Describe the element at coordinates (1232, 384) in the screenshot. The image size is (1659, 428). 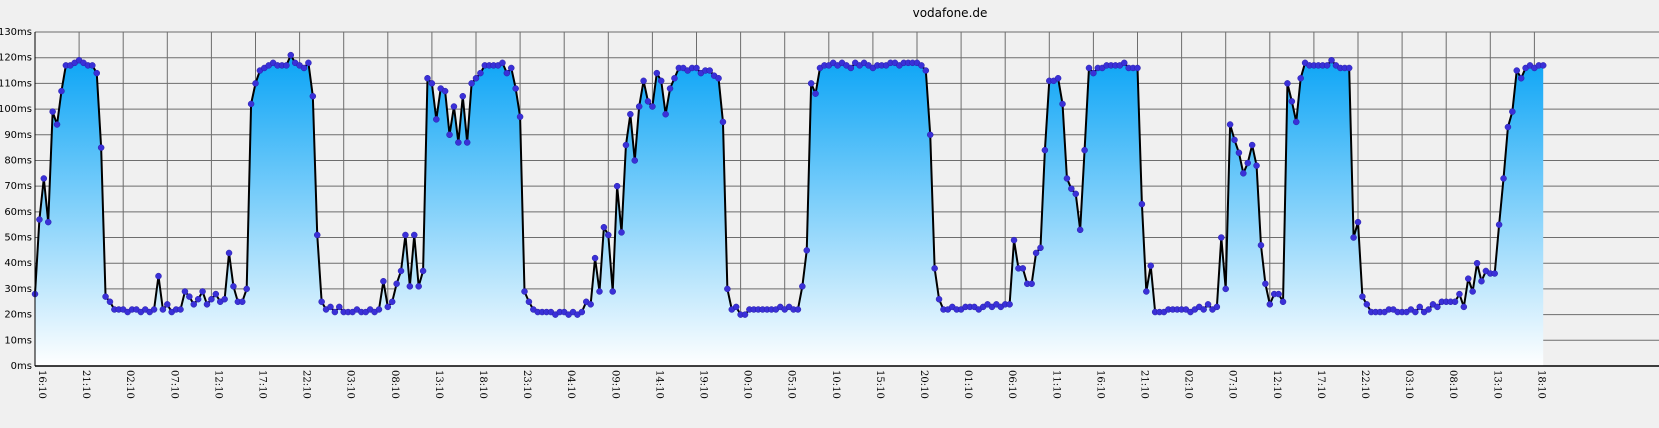
I see `x-tick-label: 07:10` at that location.